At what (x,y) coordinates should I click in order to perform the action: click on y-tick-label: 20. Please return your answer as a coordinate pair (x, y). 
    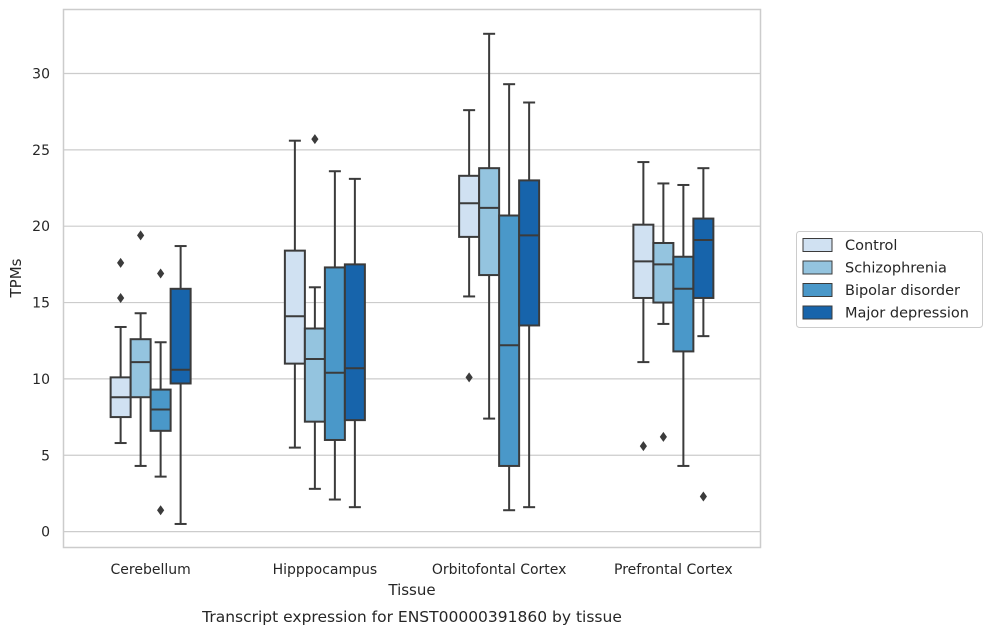
    Looking at the image, I should click on (41, 227).